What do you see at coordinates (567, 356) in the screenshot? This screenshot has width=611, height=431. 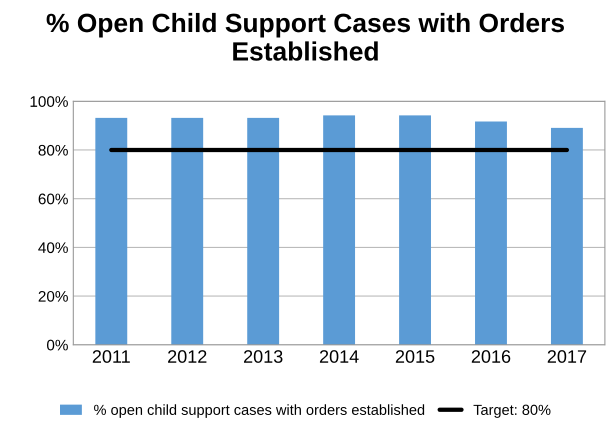 I see `x-tick-label: 2017` at bounding box center [567, 356].